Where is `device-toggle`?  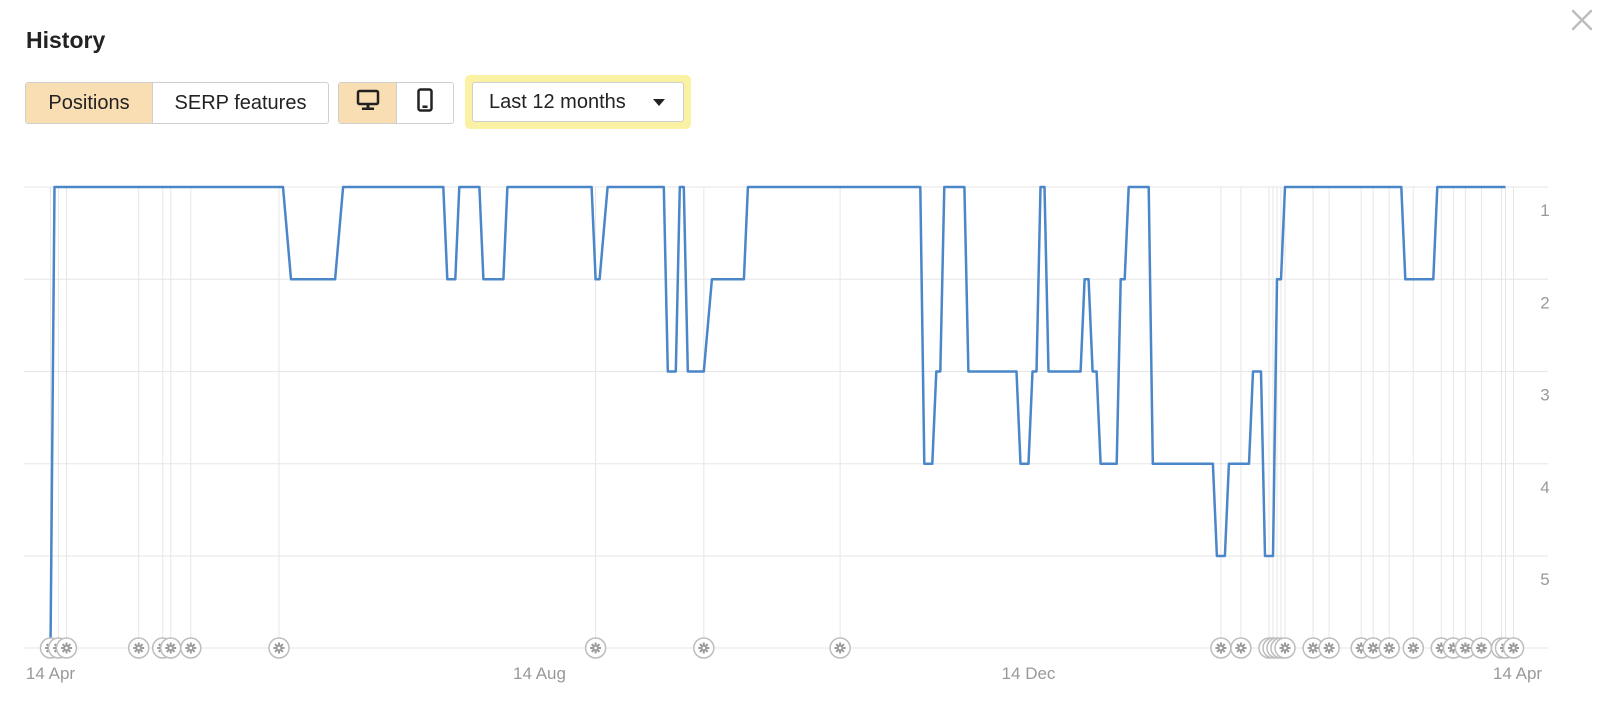
device-toggle is located at coordinates (396, 103).